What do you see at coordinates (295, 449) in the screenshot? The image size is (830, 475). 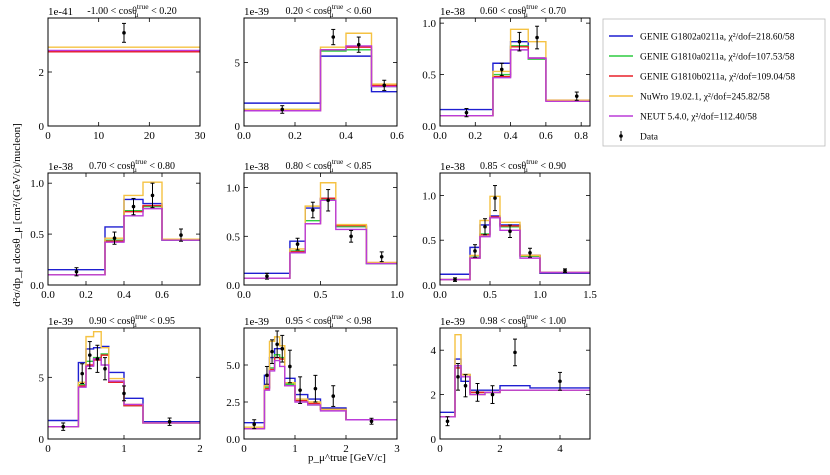 I see `x-tick-label: 1` at bounding box center [295, 449].